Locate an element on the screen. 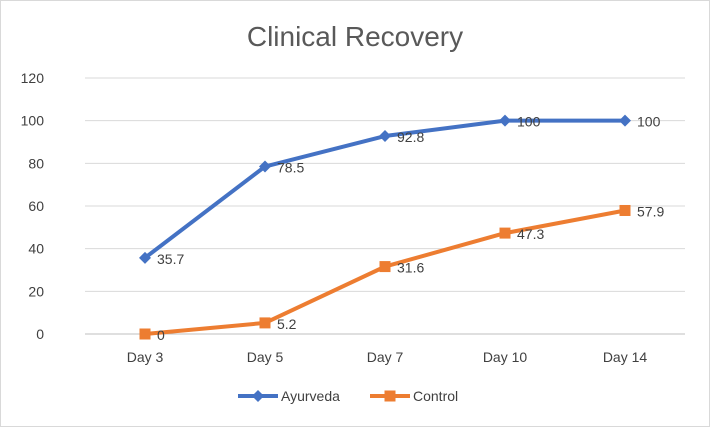 Image resolution: width=710 pixels, height=427 pixels. data-label-control: 57.9 is located at coordinates (650, 211).